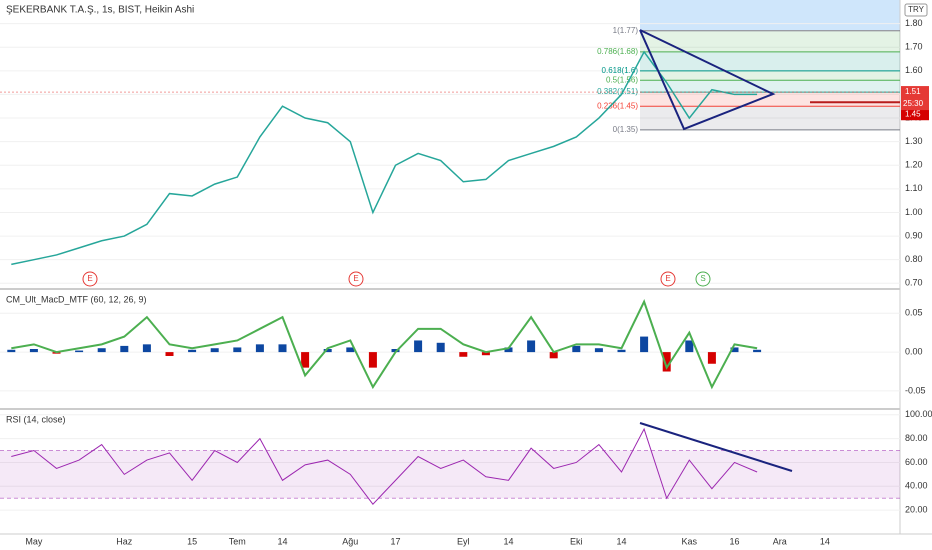 The height and width of the screenshot is (550, 932). I want to click on price-tag-label: 1.45, so click(913, 113).